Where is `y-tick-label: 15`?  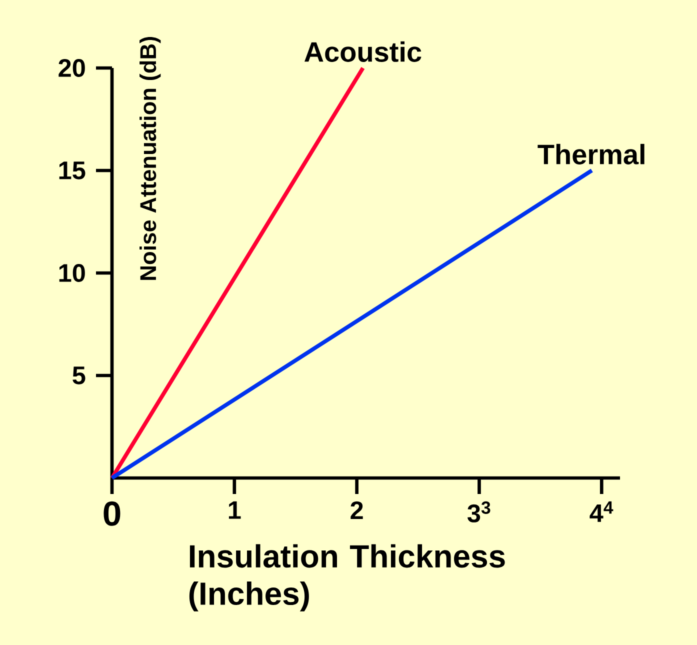
y-tick-label: 15 is located at coordinates (72, 171).